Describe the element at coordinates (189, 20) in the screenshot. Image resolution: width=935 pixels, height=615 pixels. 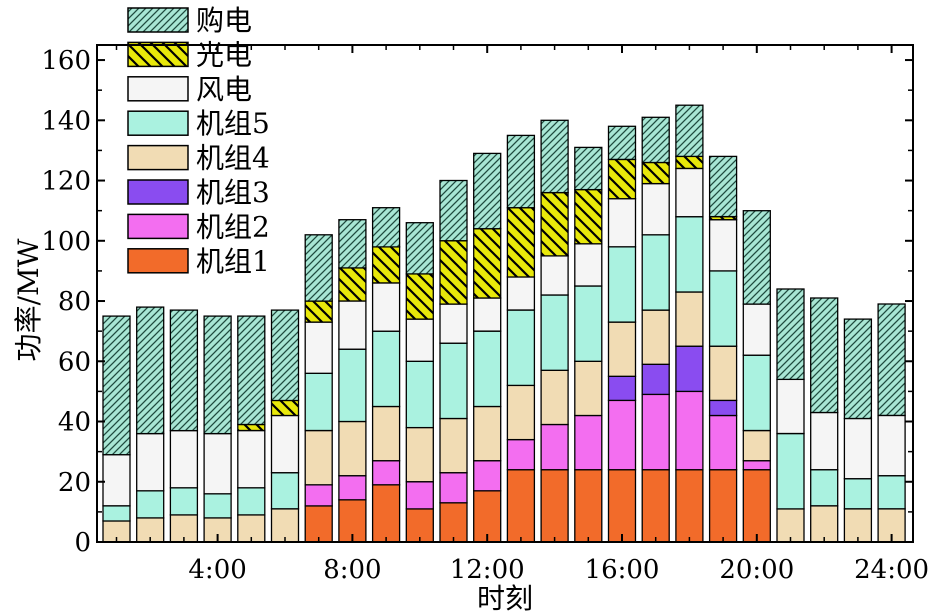
I see `legend-item: 购电` at that location.